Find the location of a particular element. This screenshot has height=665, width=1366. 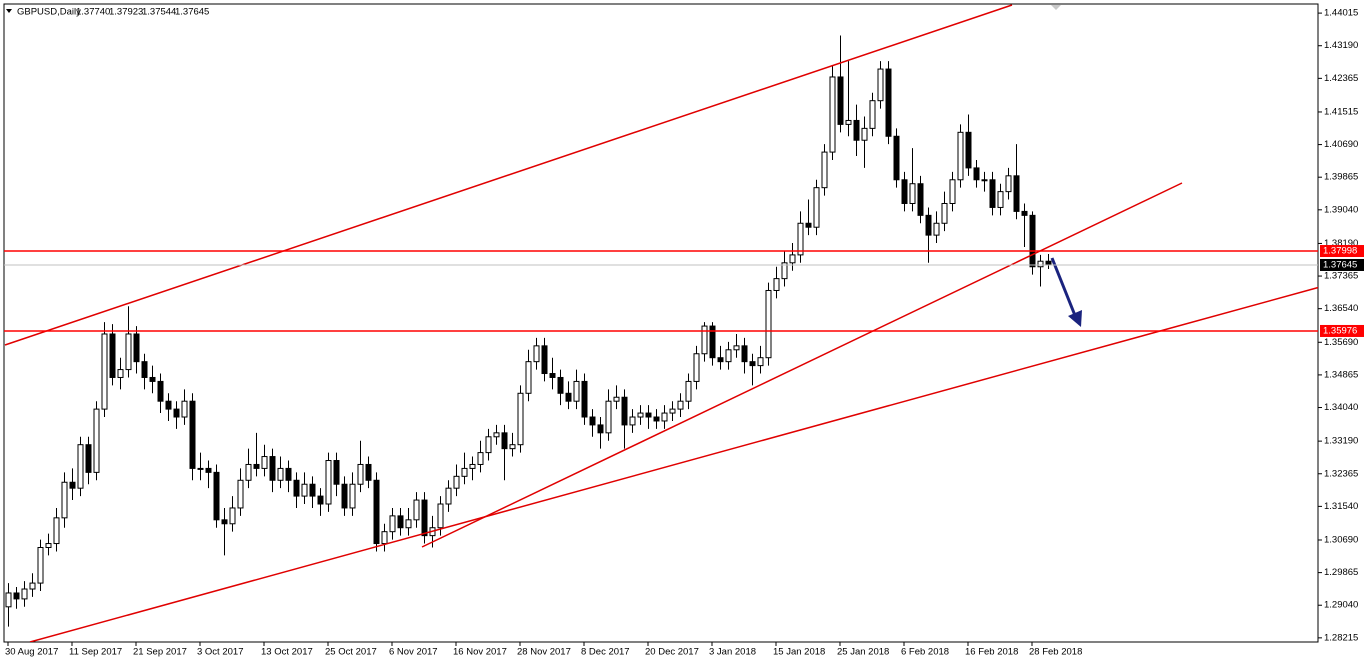

x-tick-label: 6 Feb 2018 is located at coordinates (925, 652).